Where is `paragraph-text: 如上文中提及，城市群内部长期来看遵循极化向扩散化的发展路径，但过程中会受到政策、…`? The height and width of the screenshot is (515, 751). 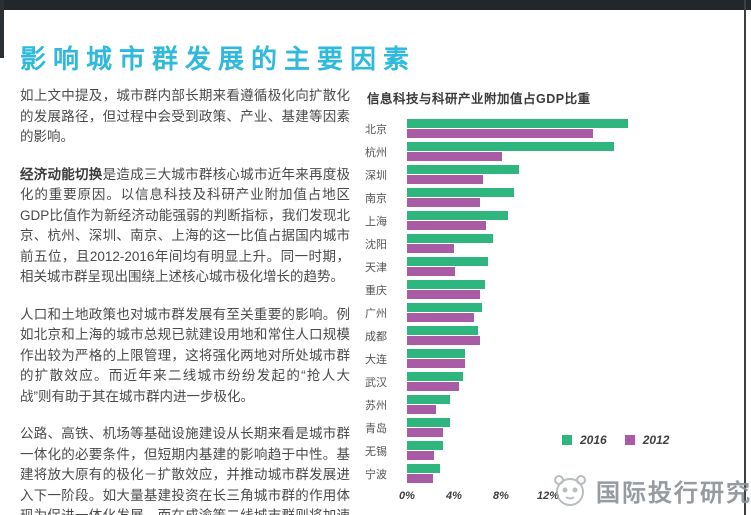 paragraph-text: 如上文中提及，城市群内部长期来看遵循极化向扩散化的发展路径，但过程中会受到政策、… is located at coordinates (185, 116).